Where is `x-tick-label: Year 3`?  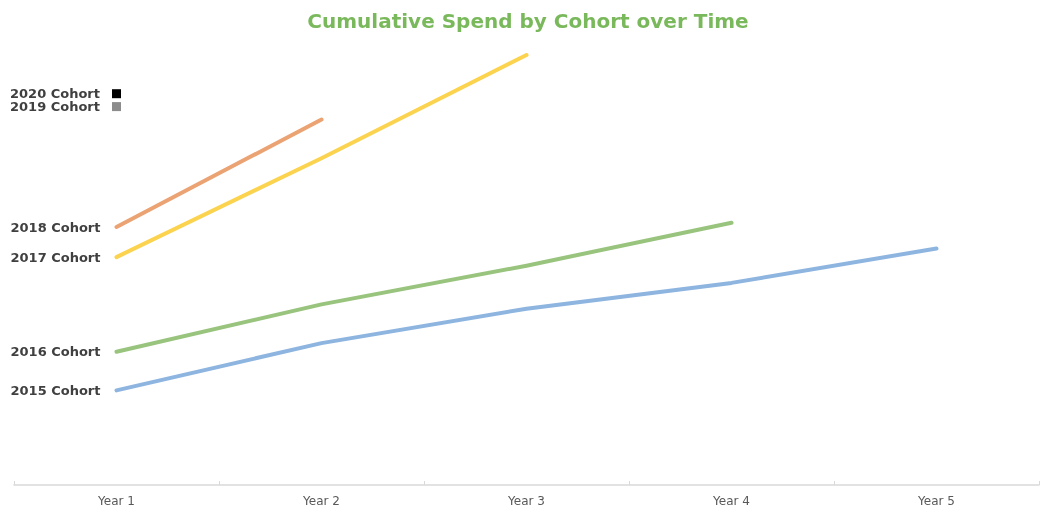 x-tick-label: Year 3 is located at coordinates (526, 501).